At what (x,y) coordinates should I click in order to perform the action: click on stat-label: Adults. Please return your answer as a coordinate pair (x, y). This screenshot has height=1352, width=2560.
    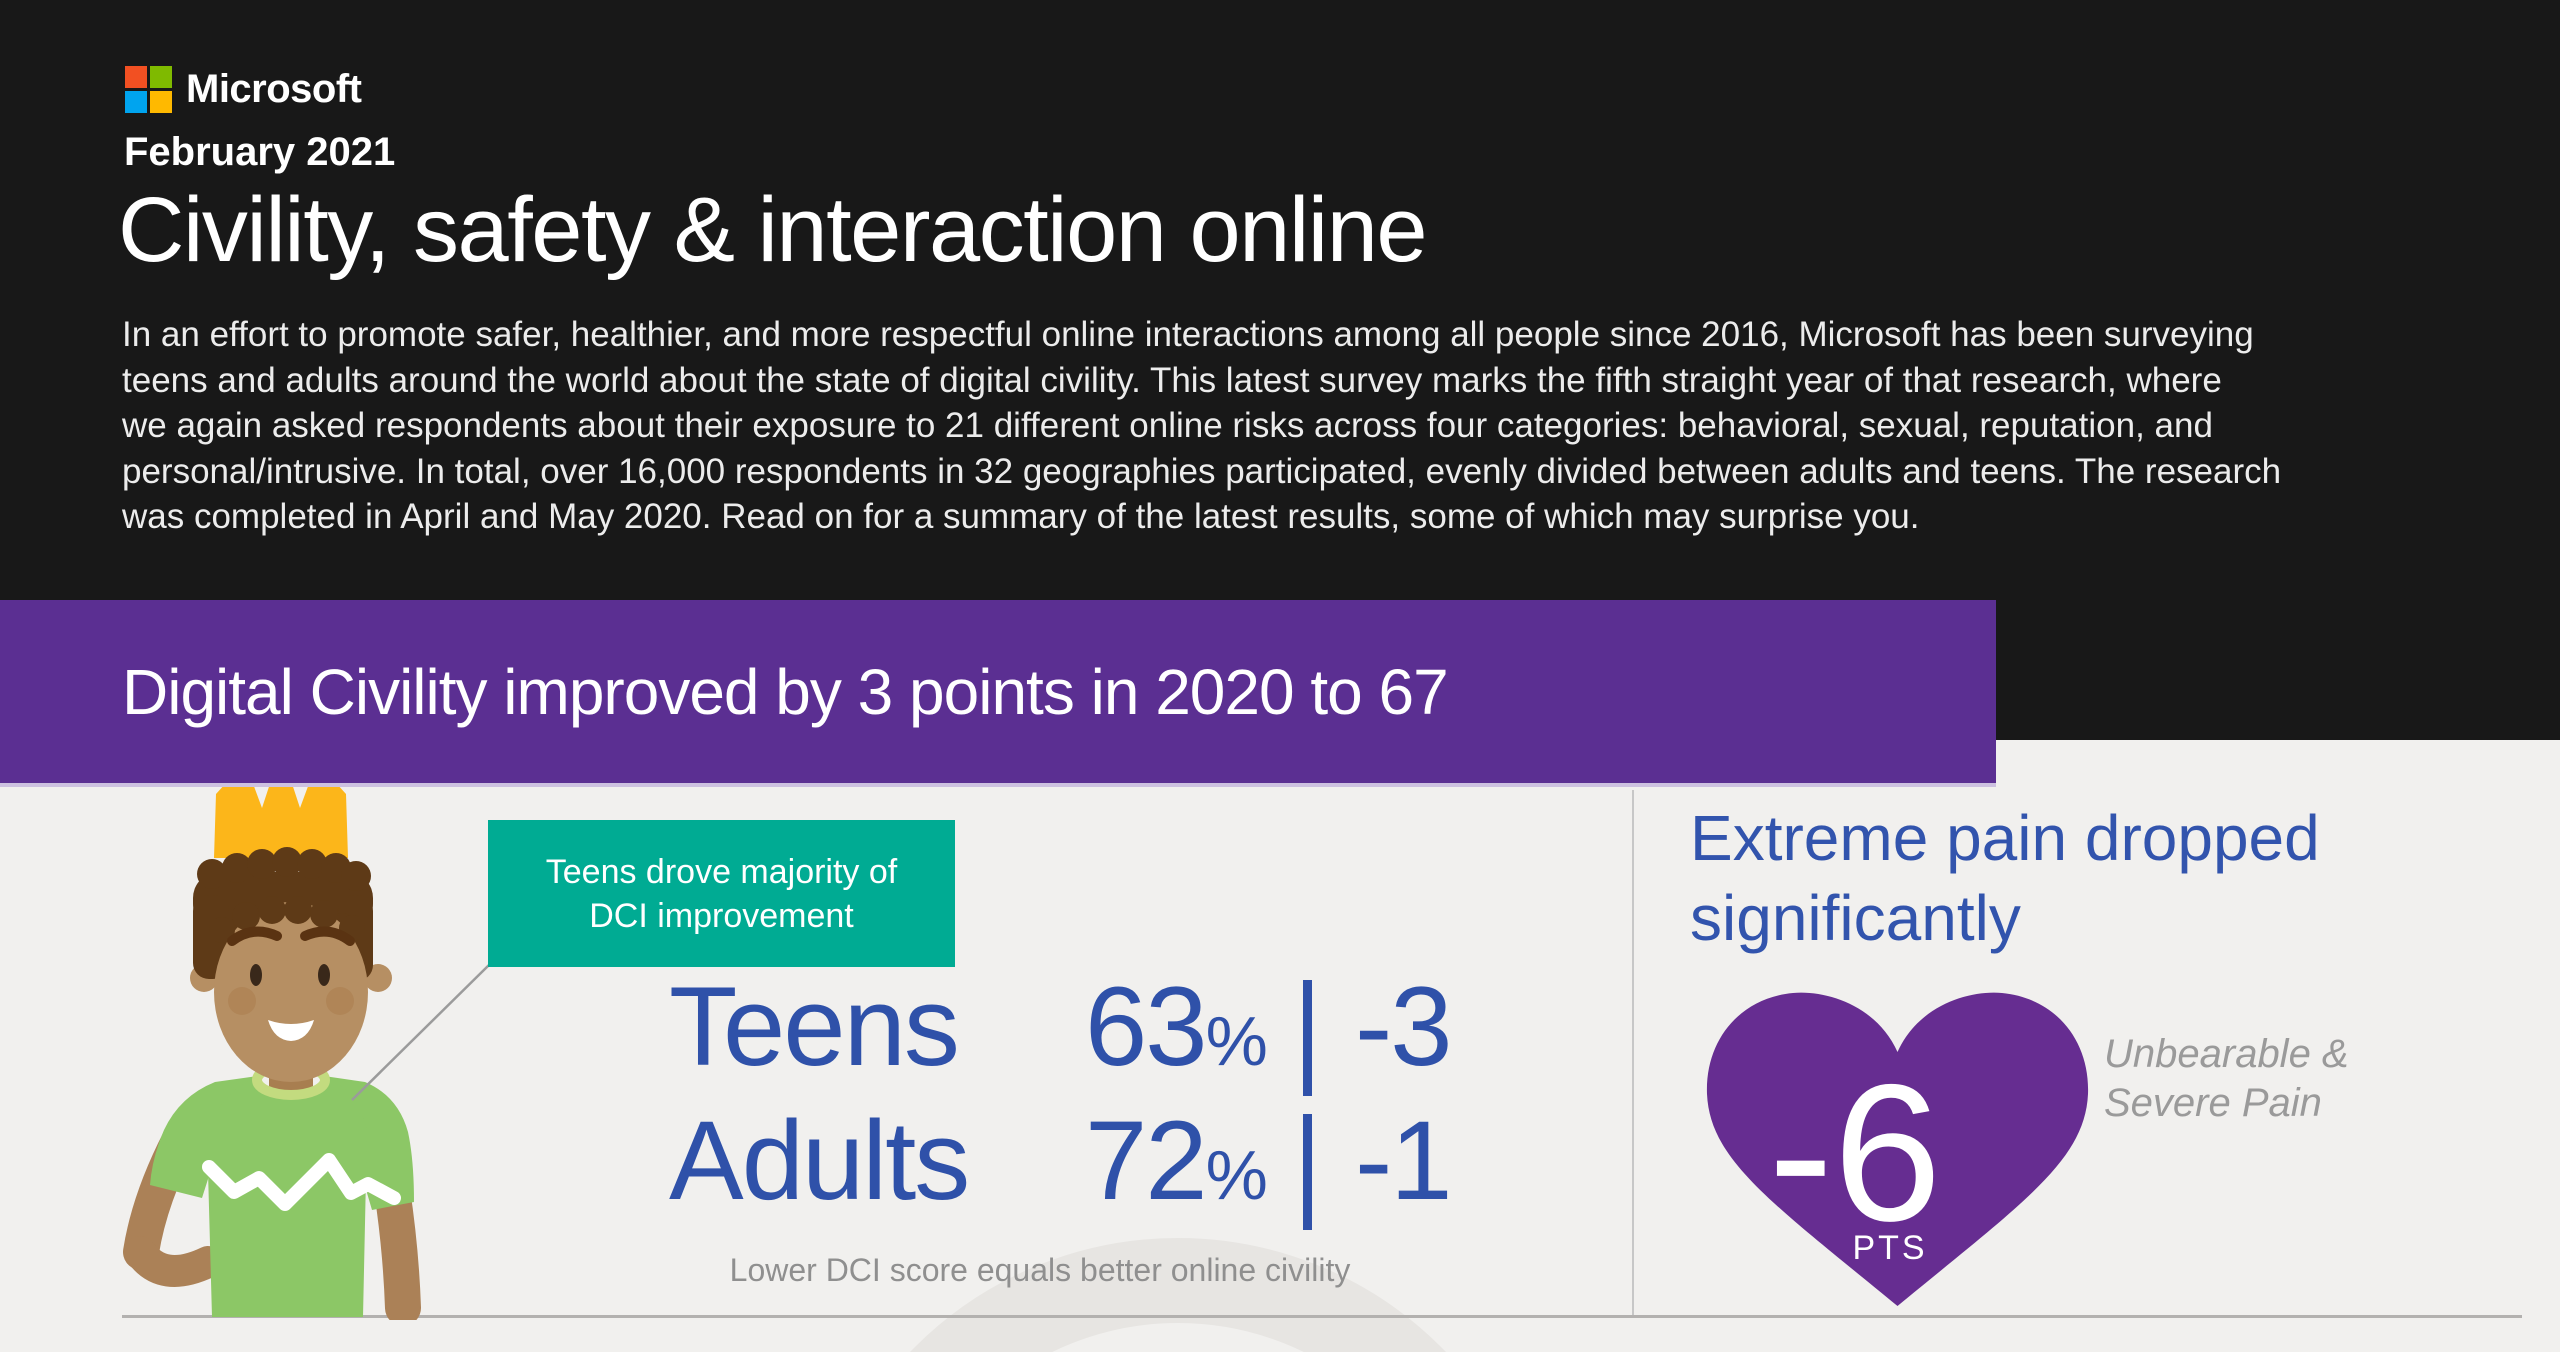
    Looking at the image, I should click on (819, 1160).